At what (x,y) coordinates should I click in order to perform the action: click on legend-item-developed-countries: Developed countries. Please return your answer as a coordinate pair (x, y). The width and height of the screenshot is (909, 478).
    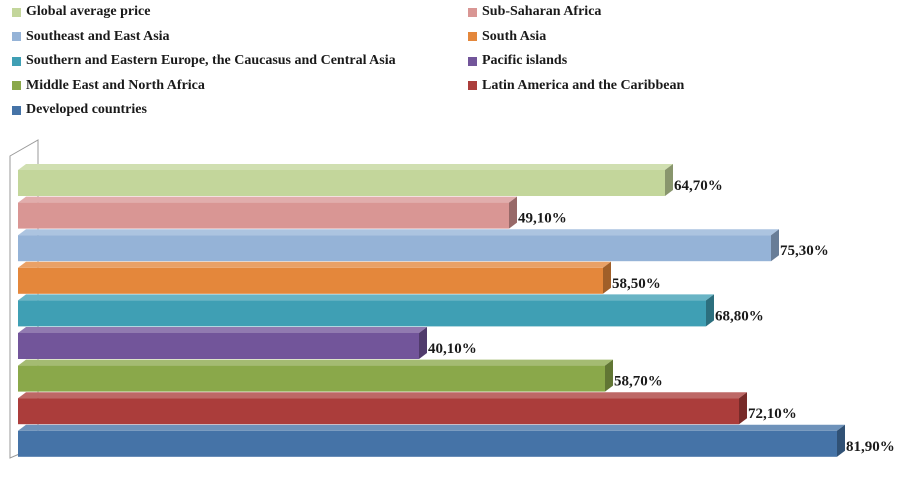
    Looking at the image, I should click on (79, 110).